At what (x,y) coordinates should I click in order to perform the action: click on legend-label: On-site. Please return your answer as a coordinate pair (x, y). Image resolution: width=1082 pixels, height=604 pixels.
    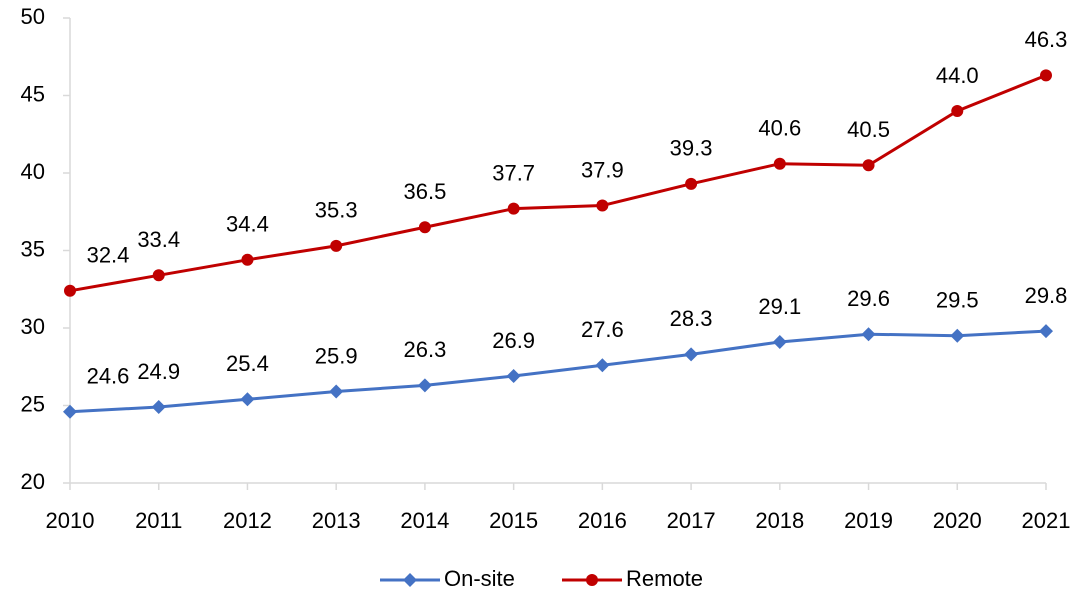
    Looking at the image, I should click on (479, 578).